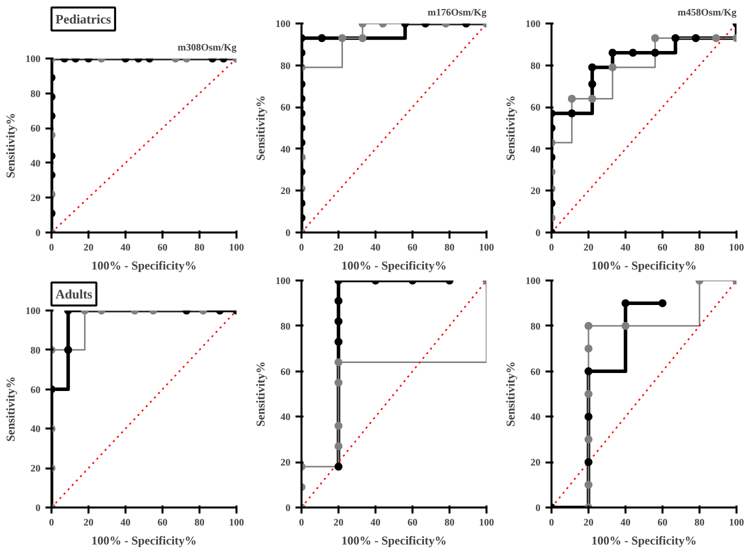  What do you see at coordinates (207, 48) in the screenshot?
I see `chart-title: m308Osm/Kg` at bounding box center [207, 48].